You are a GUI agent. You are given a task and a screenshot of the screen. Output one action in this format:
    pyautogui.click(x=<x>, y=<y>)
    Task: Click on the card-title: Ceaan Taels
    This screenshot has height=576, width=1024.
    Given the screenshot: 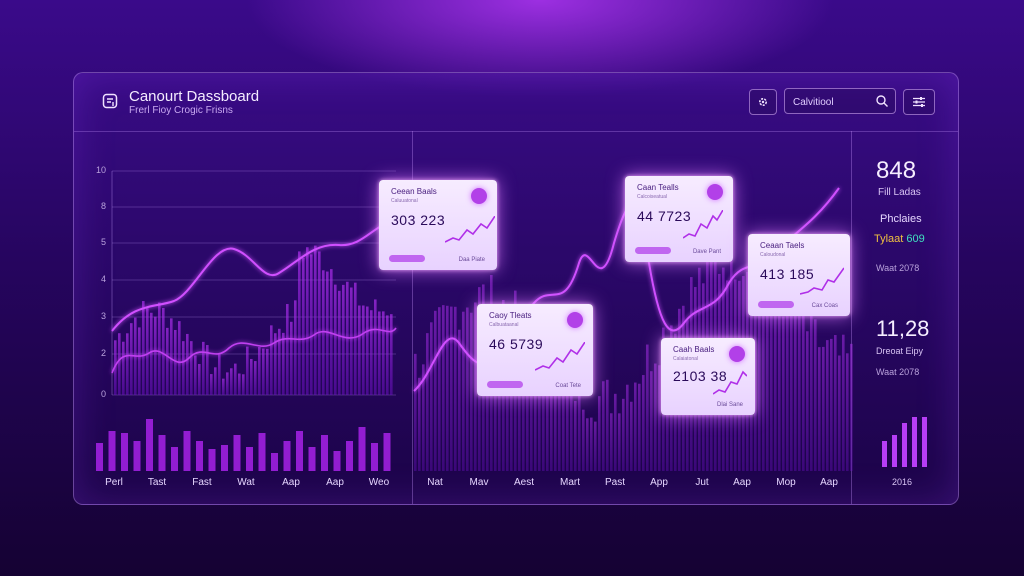 What is the action you would take?
    pyautogui.click(x=782, y=245)
    